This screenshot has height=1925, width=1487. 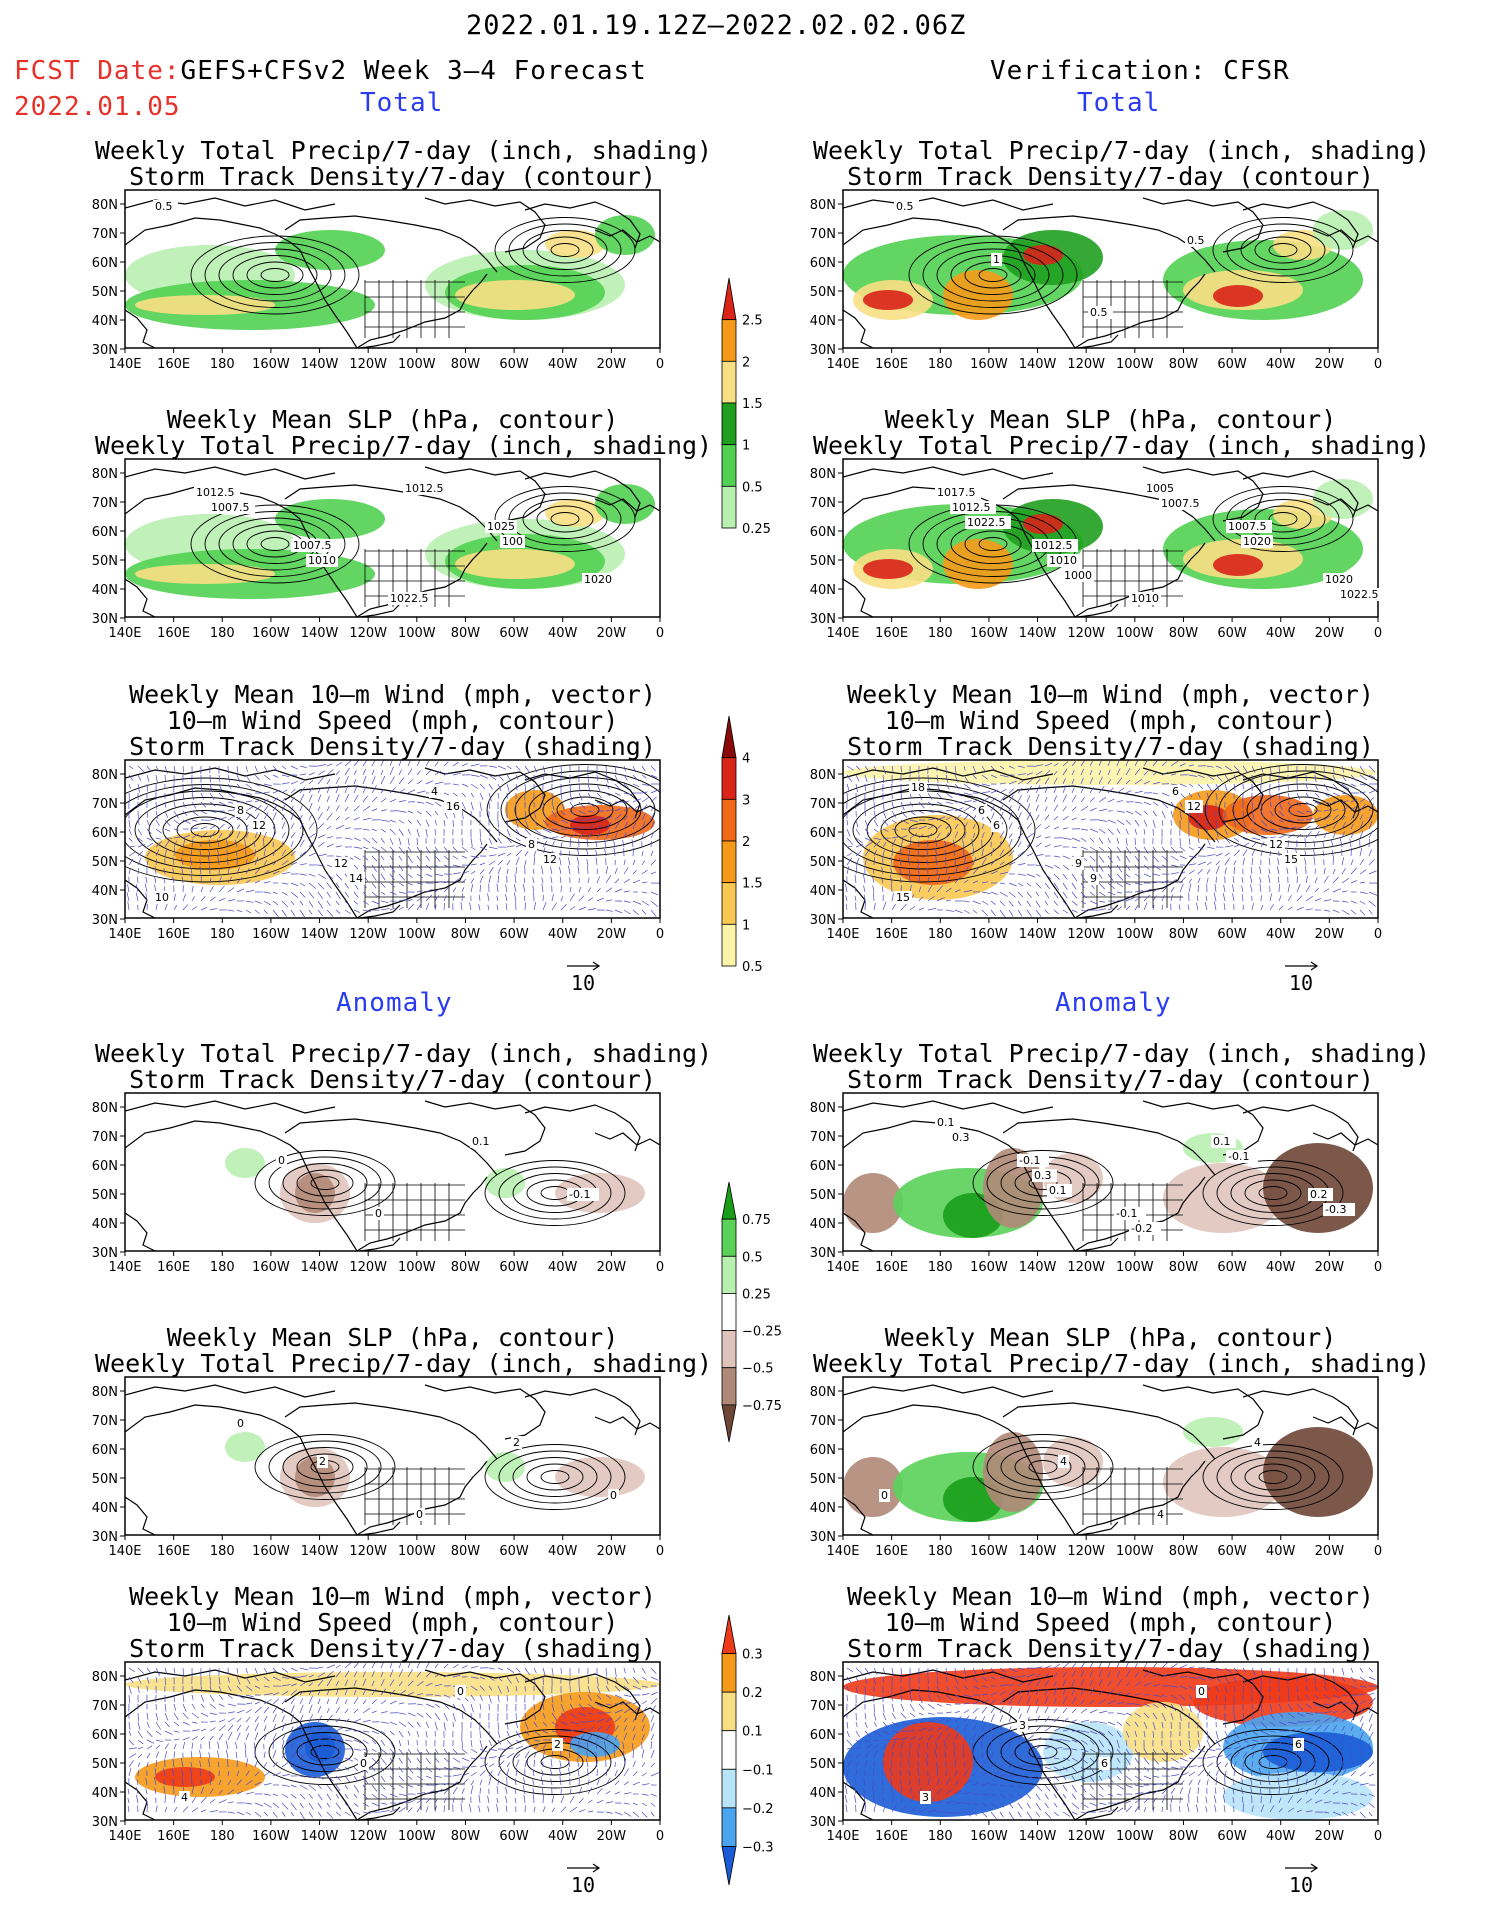 What do you see at coordinates (961, 1137) in the screenshot?
I see `contour-label: 0.3` at bounding box center [961, 1137].